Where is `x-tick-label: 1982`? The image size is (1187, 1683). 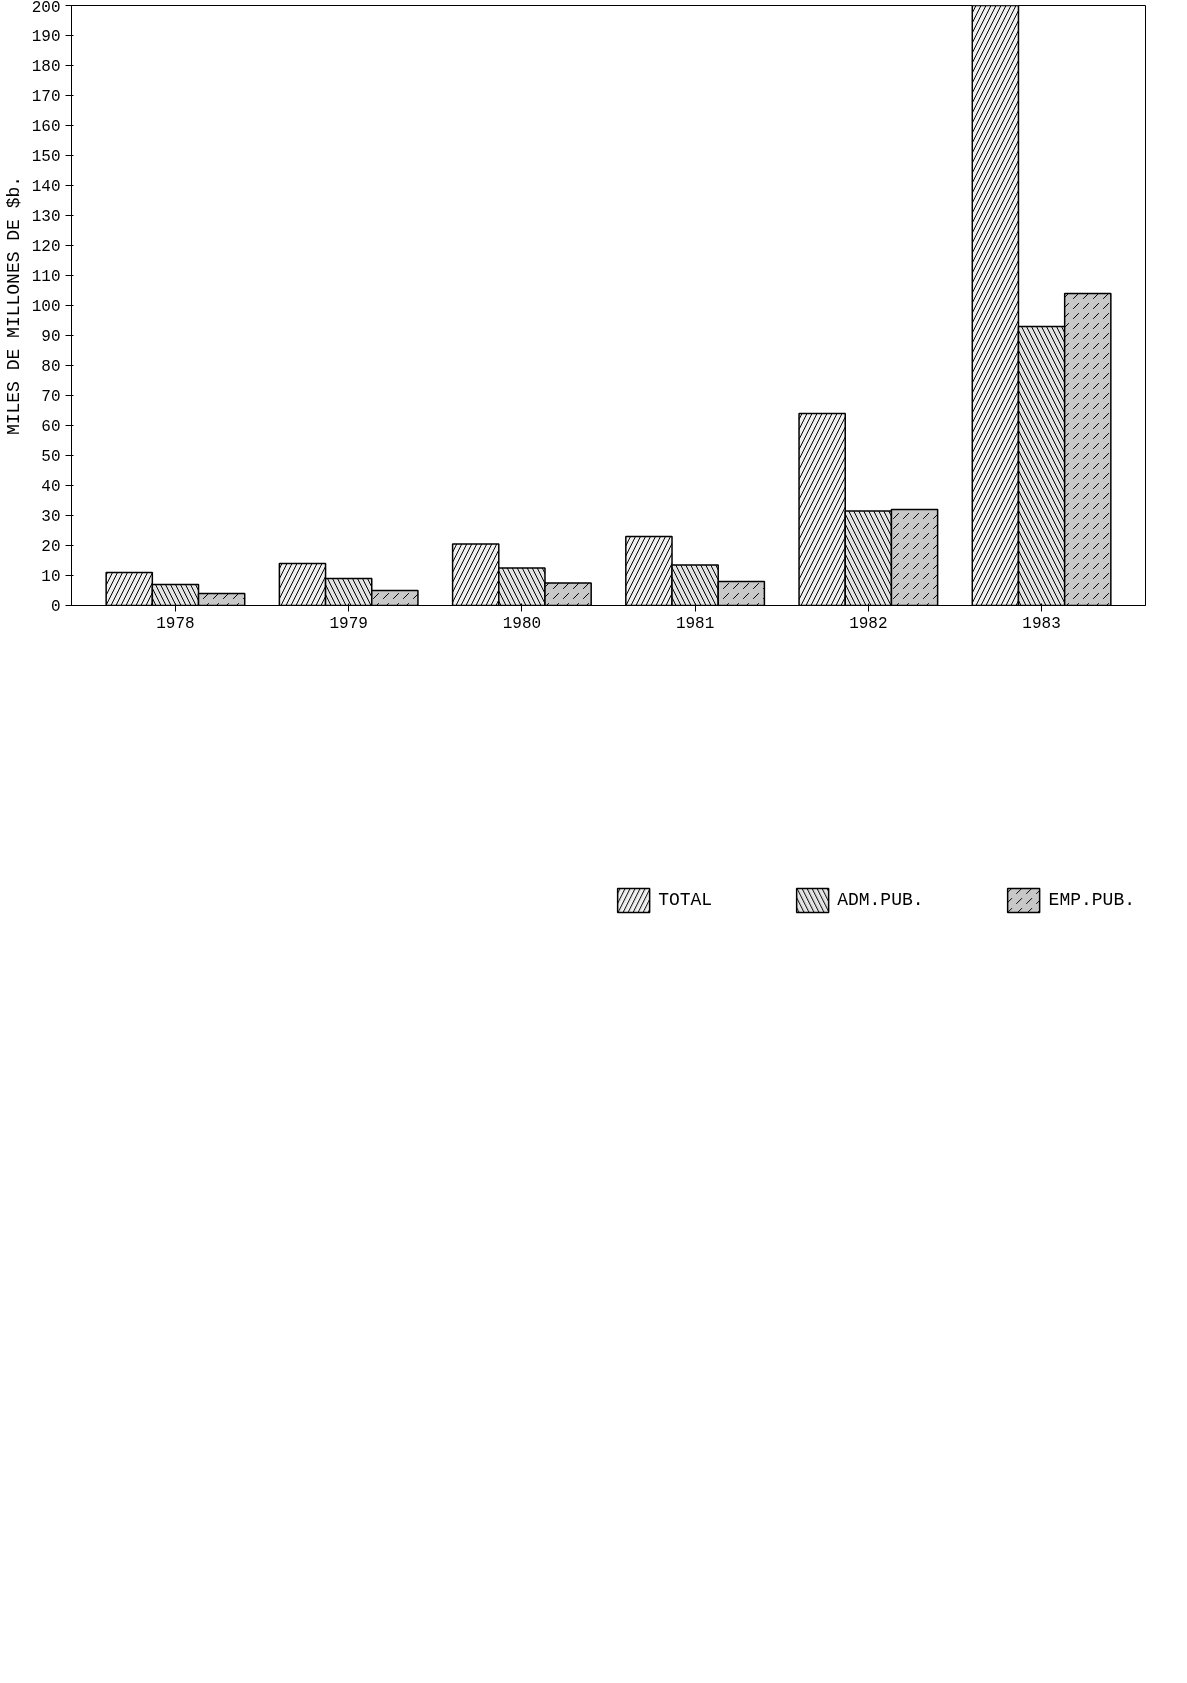 x-tick-label: 1982 is located at coordinates (868, 623).